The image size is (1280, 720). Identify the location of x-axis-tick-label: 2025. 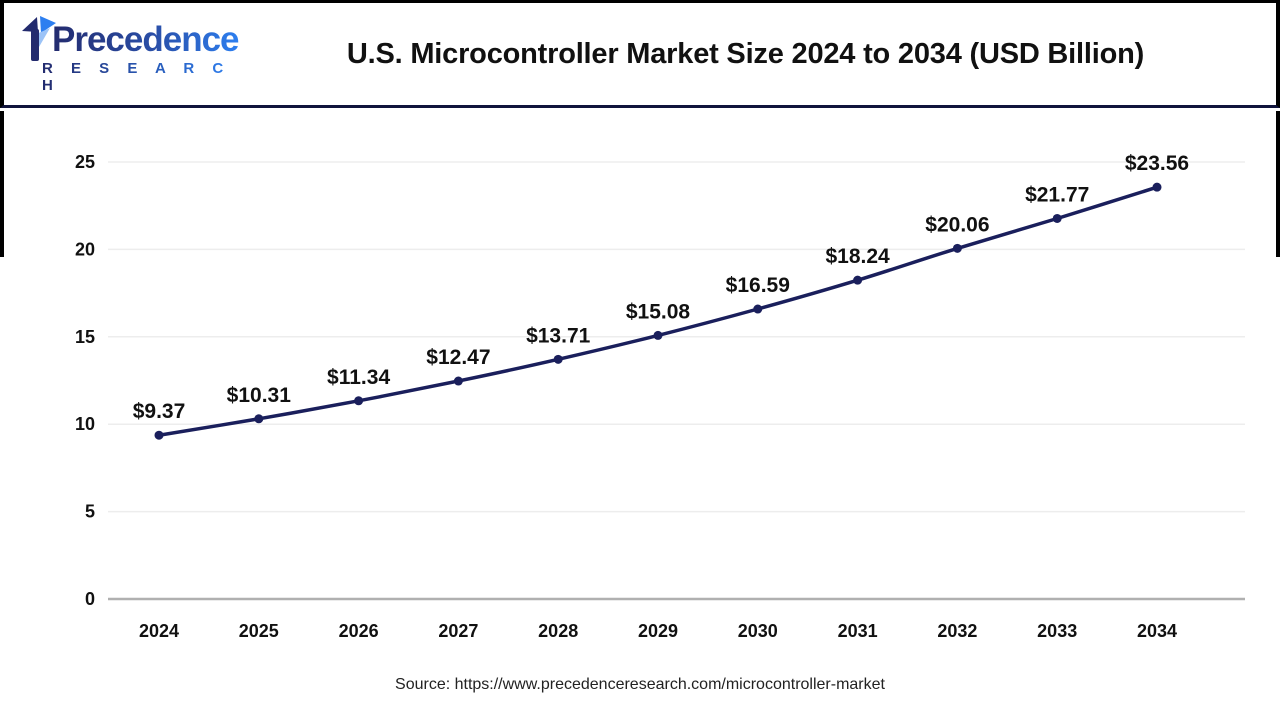
(259, 630).